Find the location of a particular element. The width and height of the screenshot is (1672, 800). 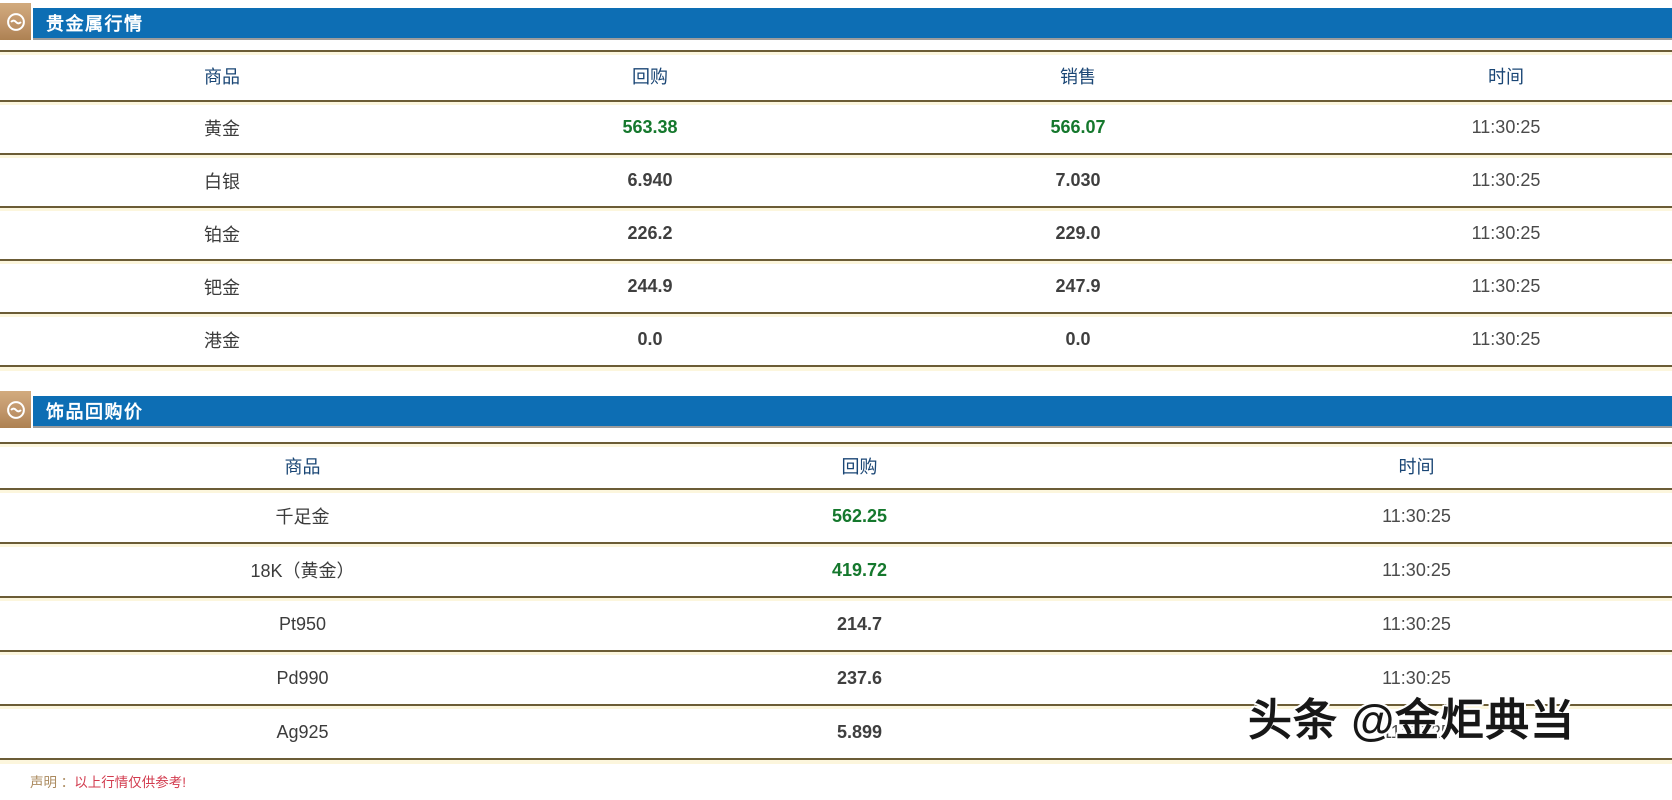

section-header-jewelry: 饰品回购价 is located at coordinates (836, 409).